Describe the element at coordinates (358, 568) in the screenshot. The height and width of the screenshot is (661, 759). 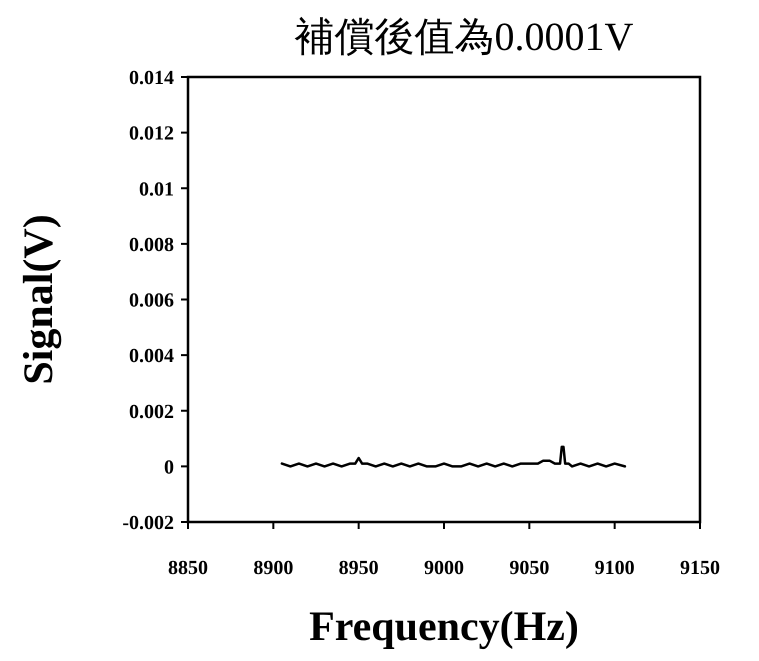
I see `x-tick-label: 8950` at that location.